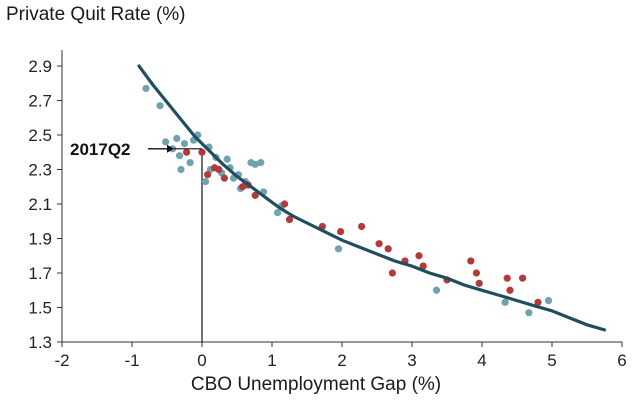 The width and height of the screenshot is (632, 406). What do you see at coordinates (551, 360) in the screenshot?
I see `x-tick-label: 5` at bounding box center [551, 360].